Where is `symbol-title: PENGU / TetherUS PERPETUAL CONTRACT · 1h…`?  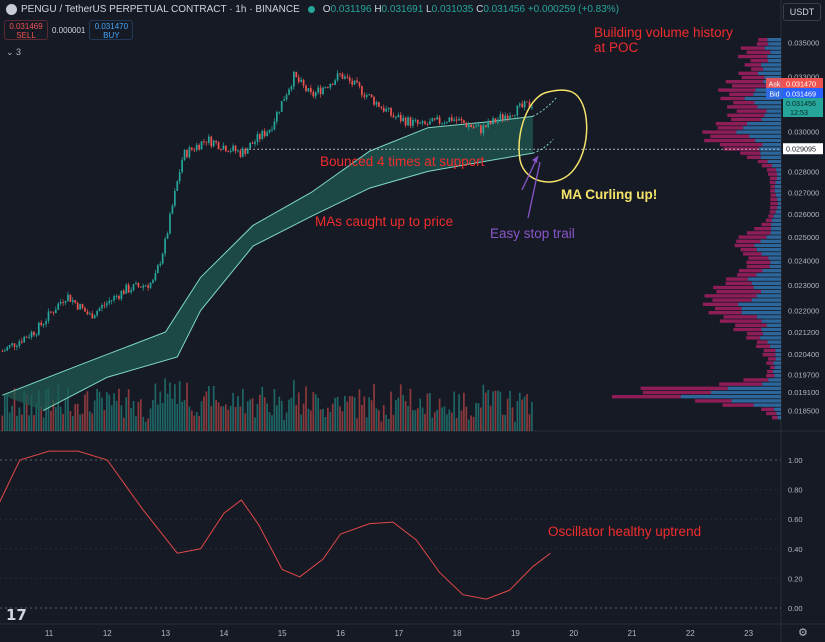
symbol-title: PENGU / TetherUS PERPETUAL CONTRACT · 1h… is located at coordinates (160, 9).